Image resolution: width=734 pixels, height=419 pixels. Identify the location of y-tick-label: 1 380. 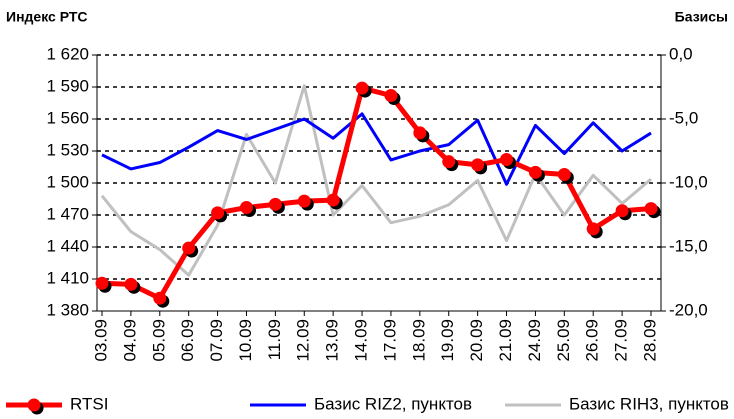
(67, 309).